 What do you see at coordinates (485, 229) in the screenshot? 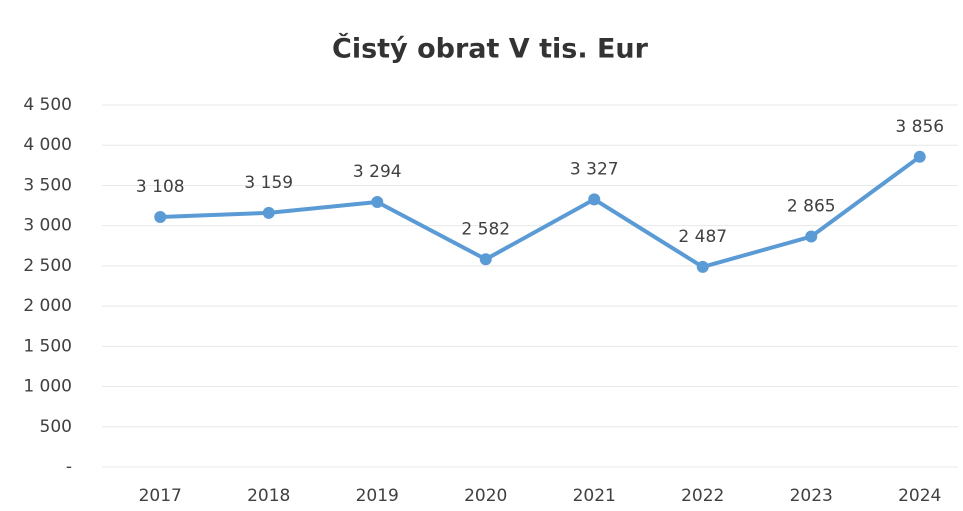
I see `data-label: 2 582` at bounding box center [485, 229].